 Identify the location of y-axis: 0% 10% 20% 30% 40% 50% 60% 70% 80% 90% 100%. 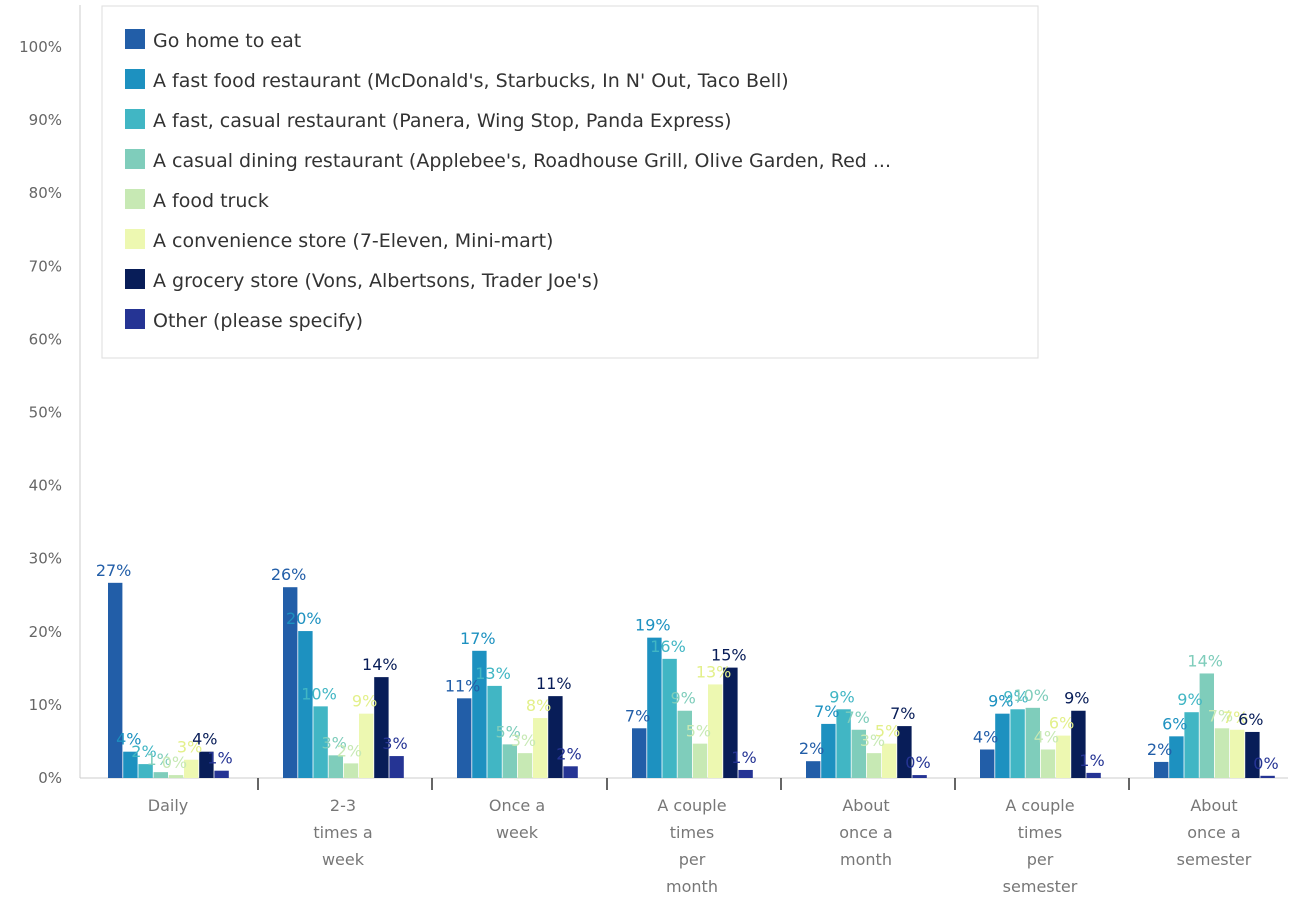
(50, 396).